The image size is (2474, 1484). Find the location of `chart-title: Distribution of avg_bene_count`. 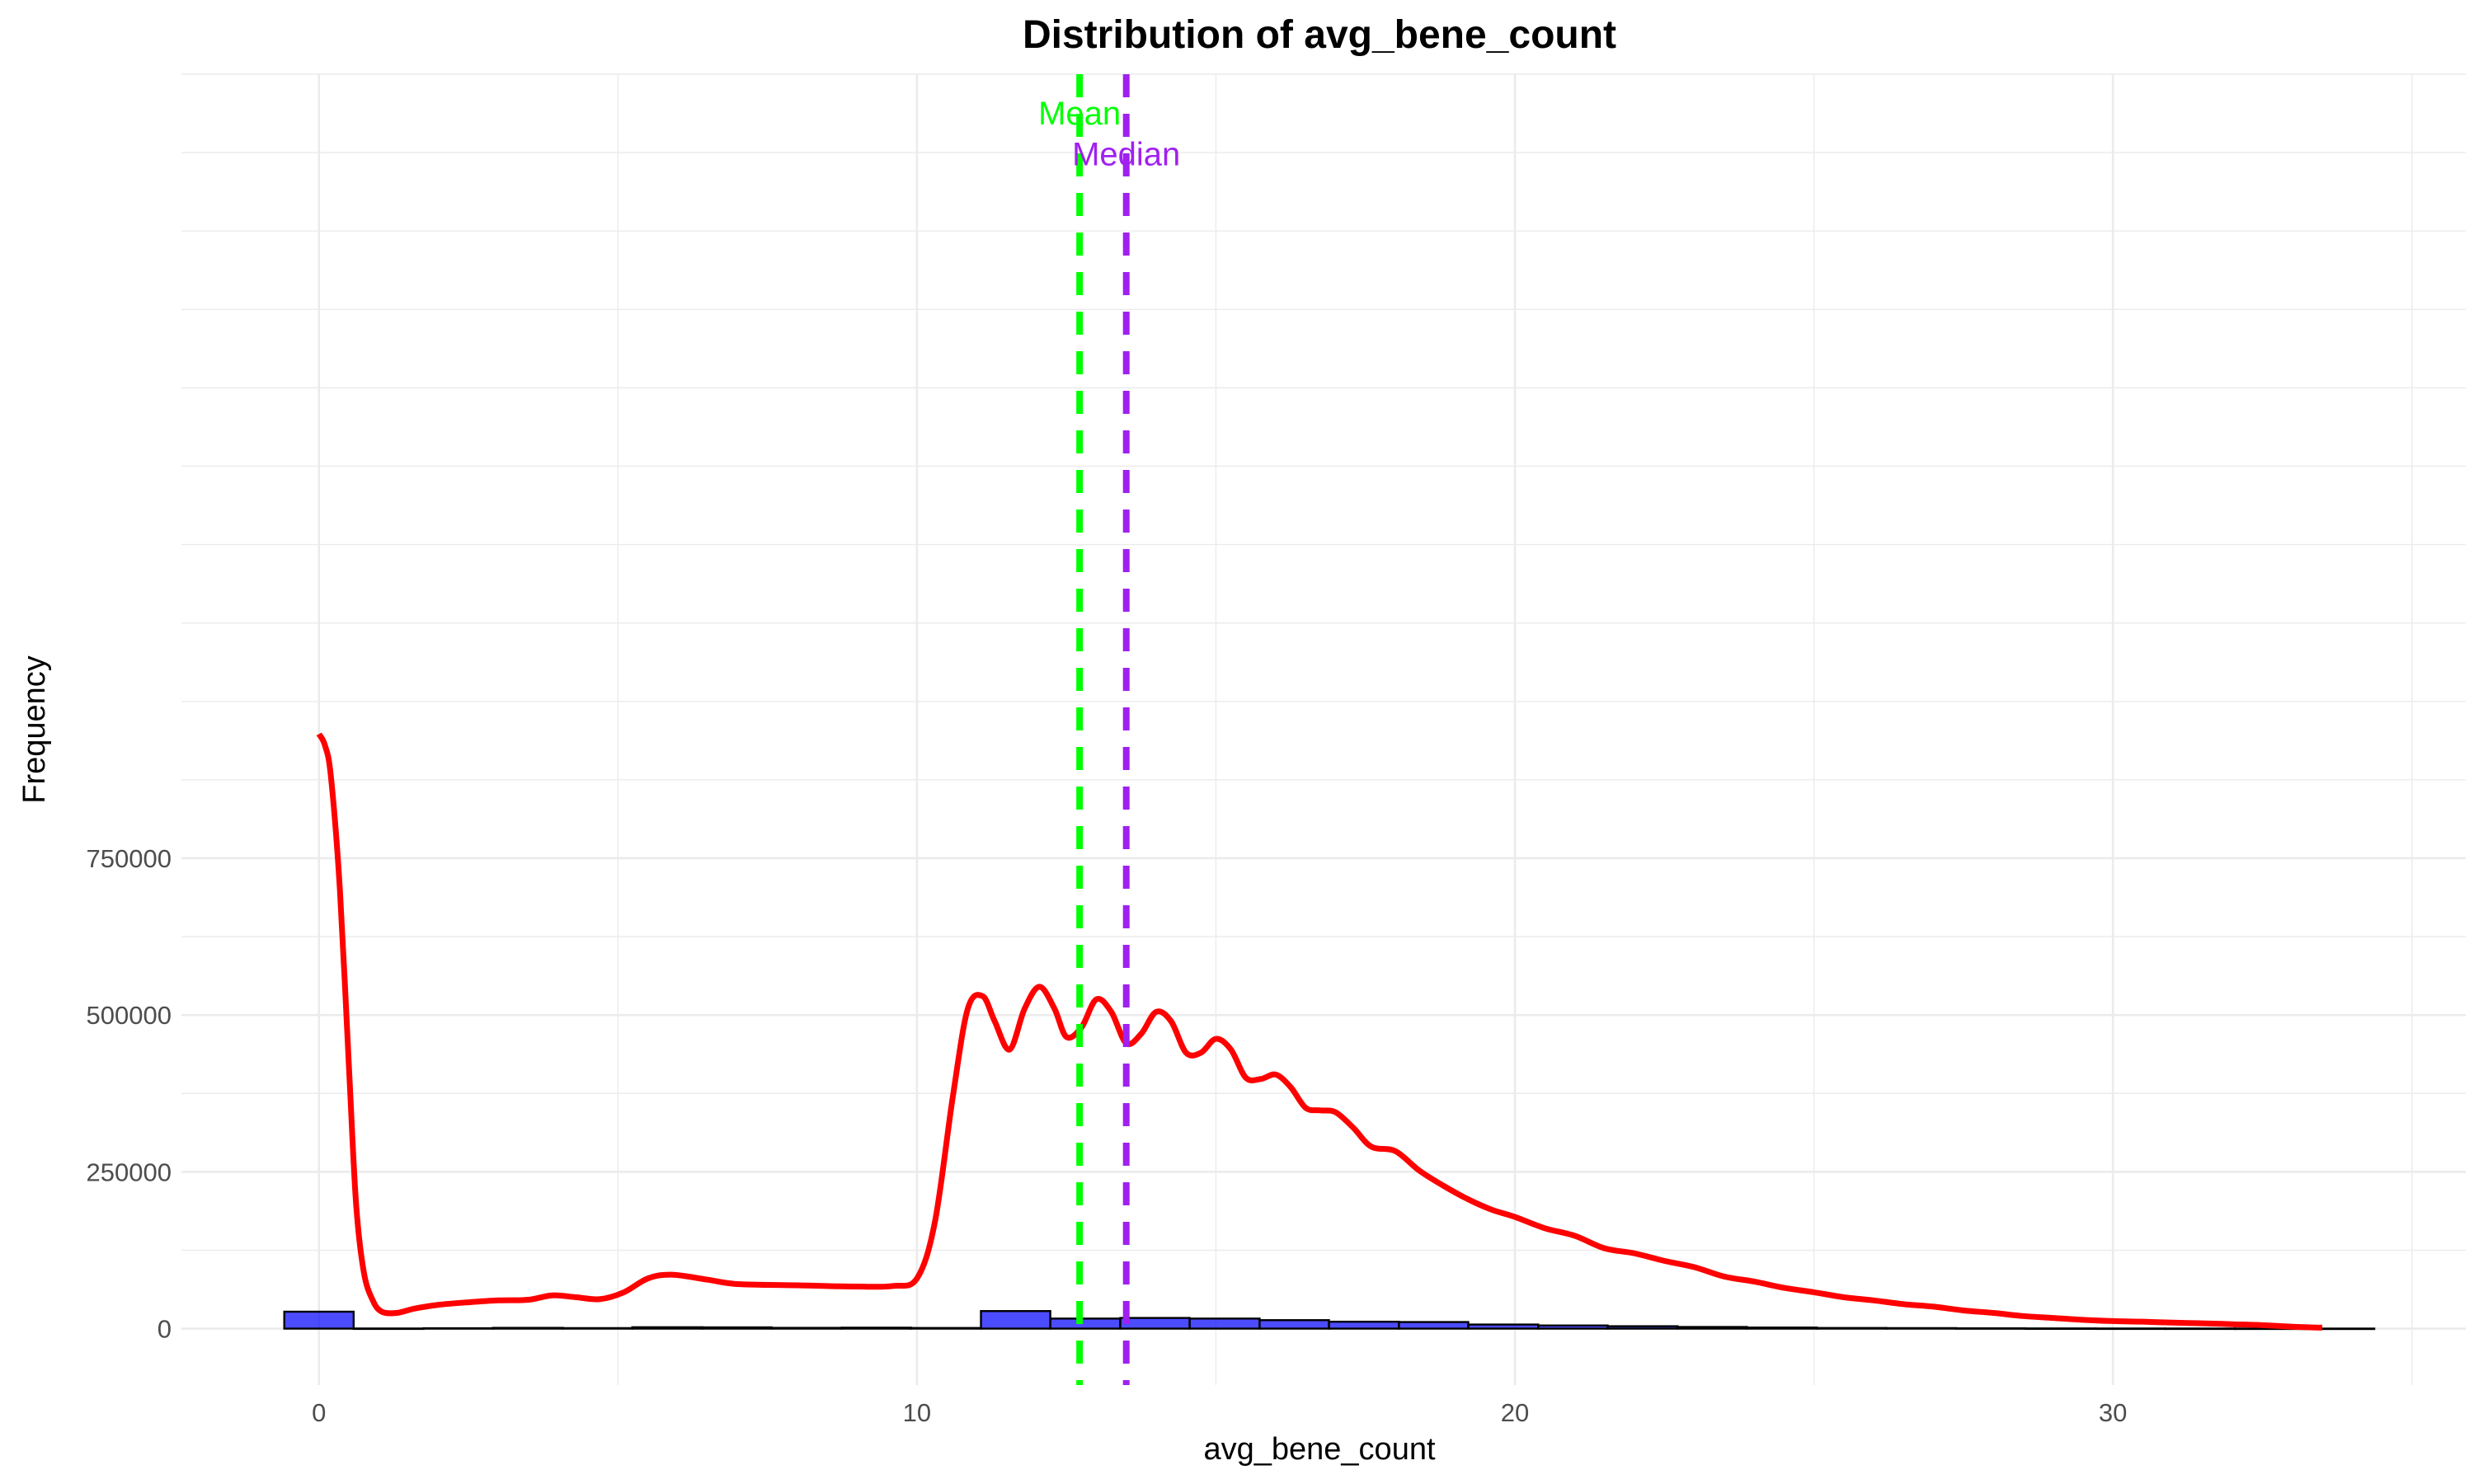

chart-title: Distribution of avg_bene_count is located at coordinates (1319, 35).